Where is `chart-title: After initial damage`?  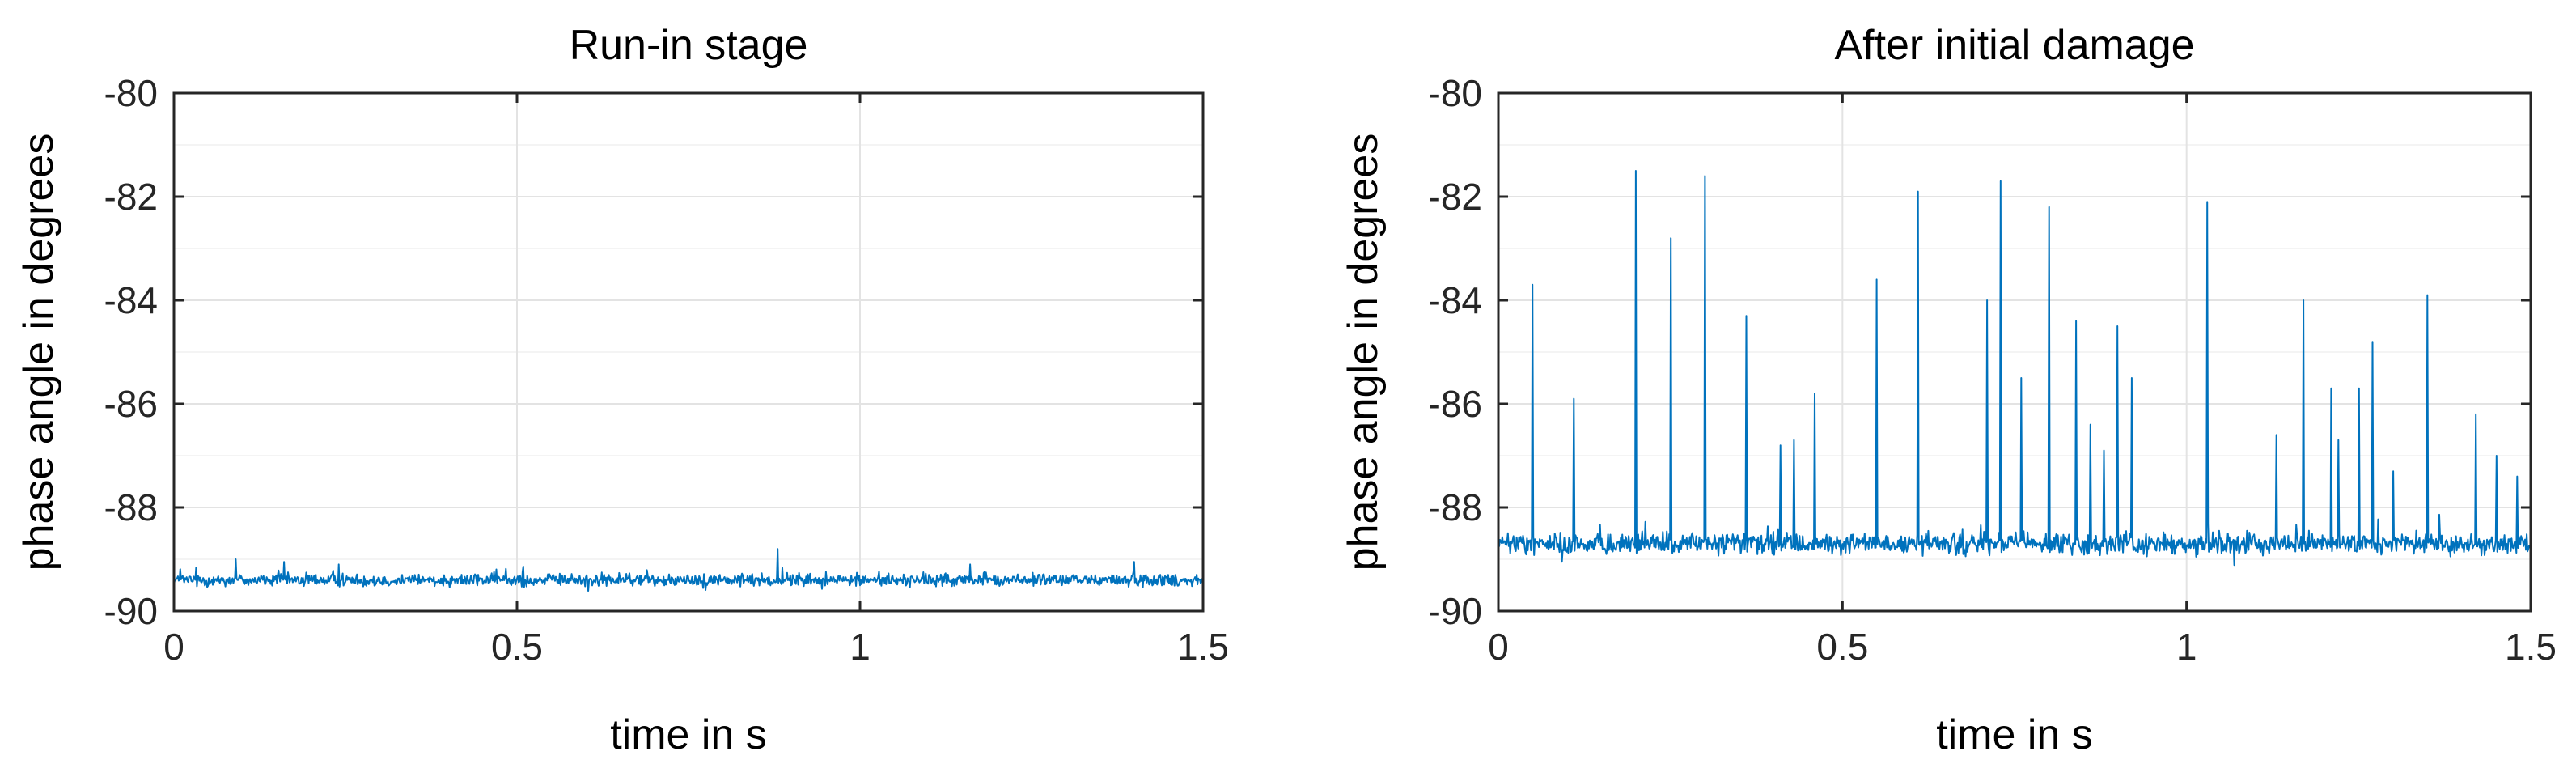
chart-title: After initial damage is located at coordinates (2014, 45).